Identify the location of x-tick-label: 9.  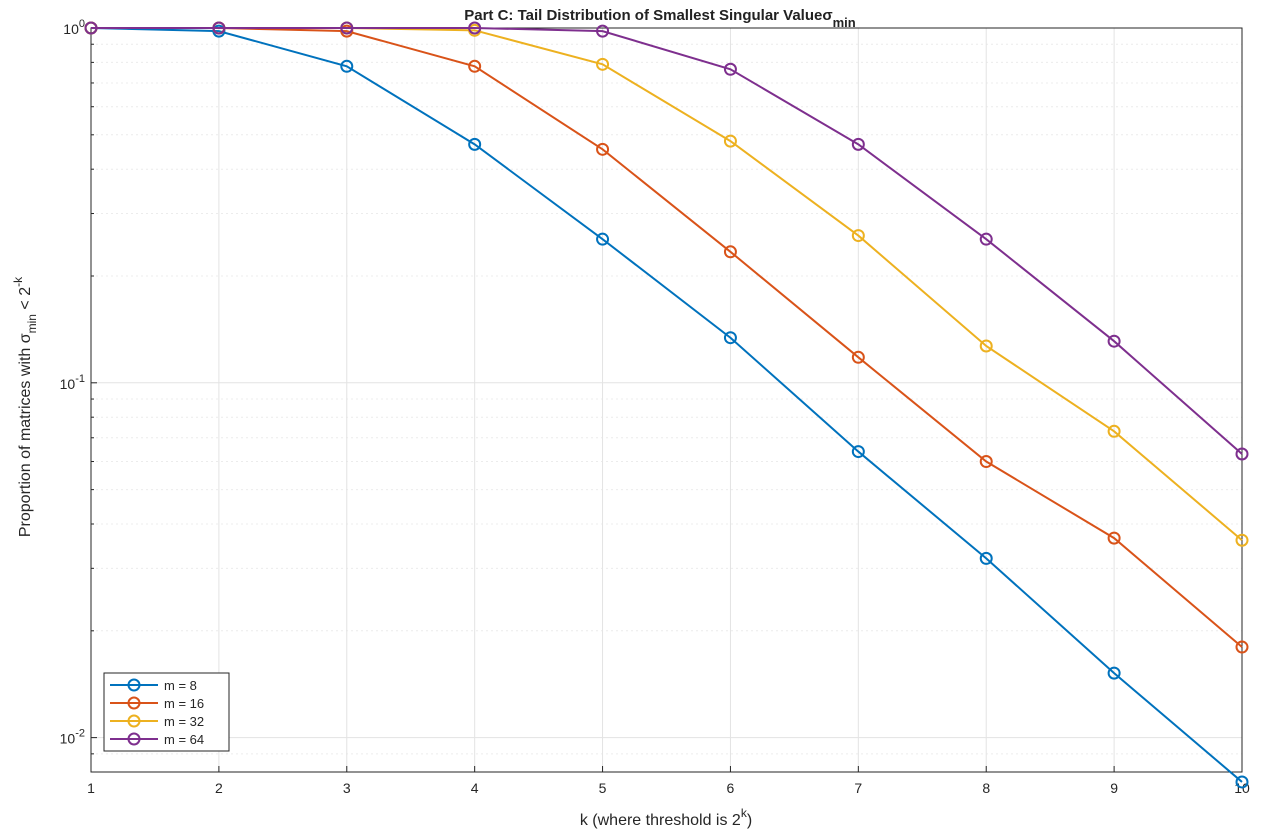
(1114, 788).